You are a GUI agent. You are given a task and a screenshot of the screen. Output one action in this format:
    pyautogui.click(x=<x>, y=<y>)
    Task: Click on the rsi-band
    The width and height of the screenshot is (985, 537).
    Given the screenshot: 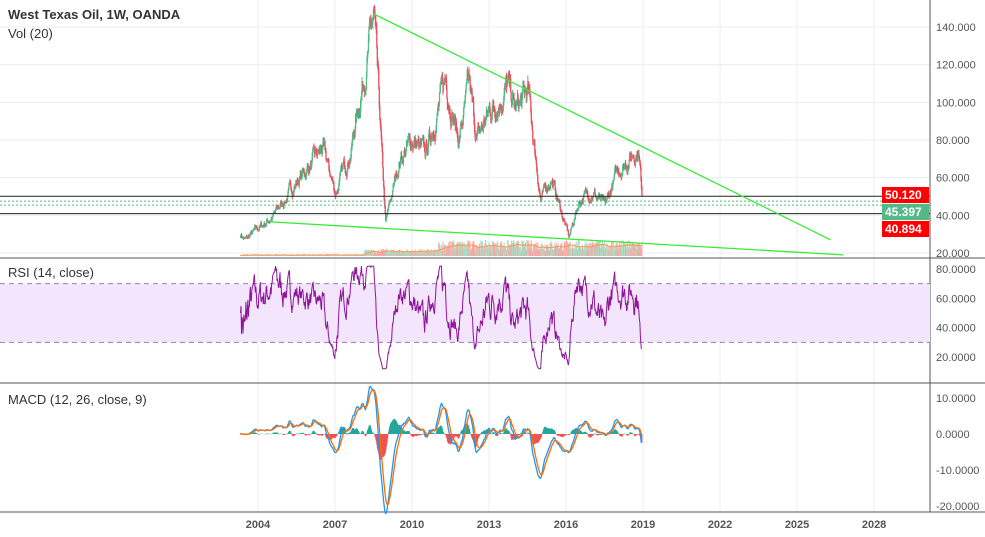 What is the action you would take?
    pyautogui.click(x=465, y=313)
    